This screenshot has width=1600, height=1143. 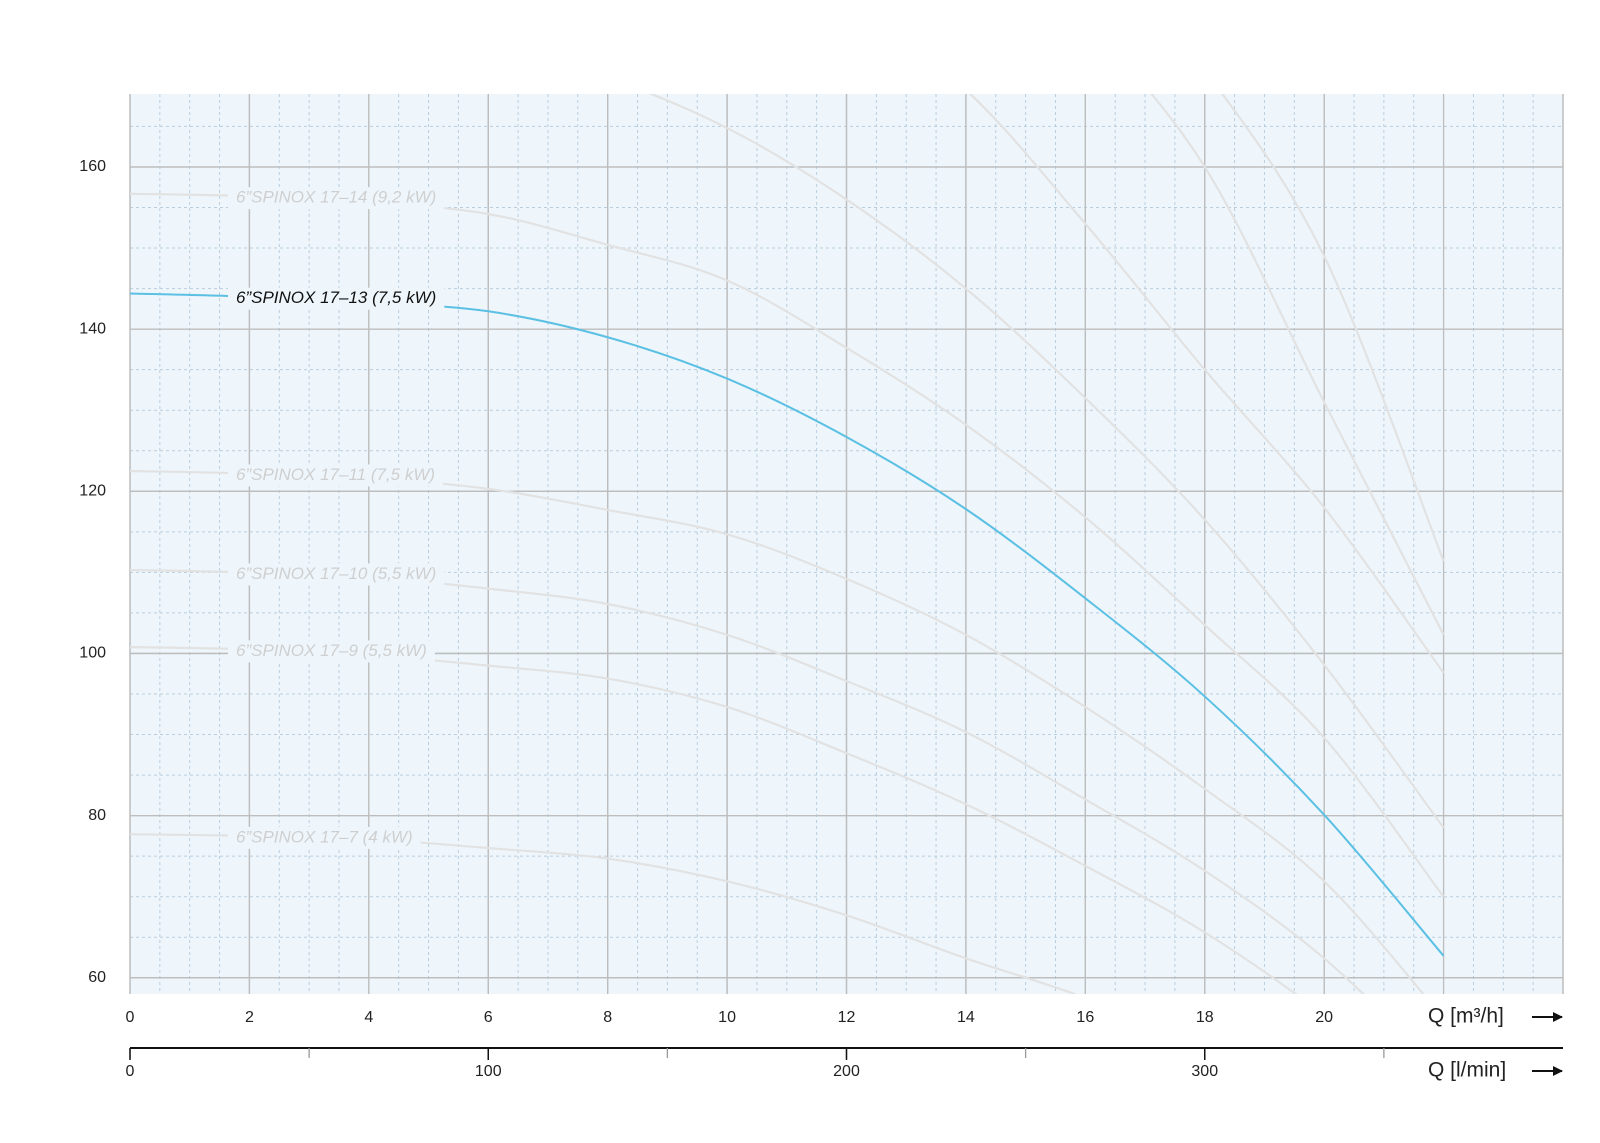 What do you see at coordinates (1466, 1016) in the screenshot?
I see `x-axis-title: Q [m³/h]` at bounding box center [1466, 1016].